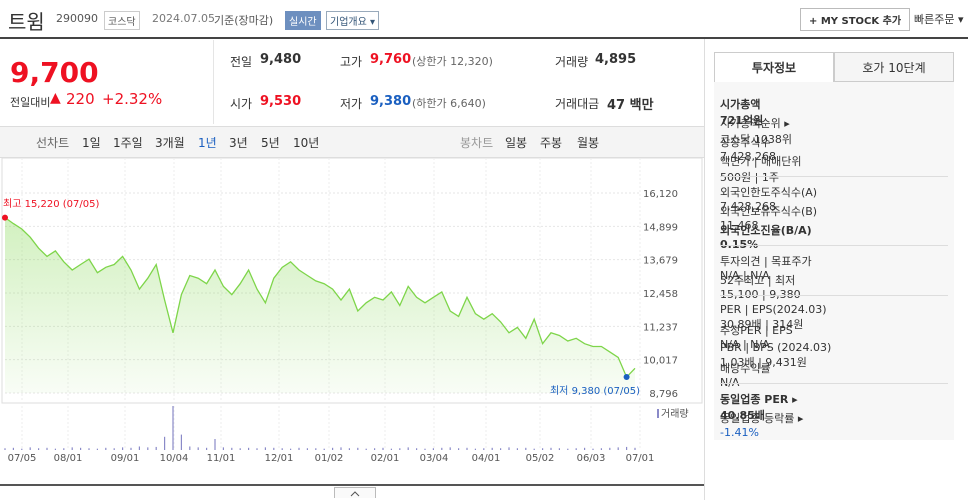  Describe the element at coordinates (855, 19) in the screenshot. I see `my-stock-button: + MY STOCK 추가` at that location.